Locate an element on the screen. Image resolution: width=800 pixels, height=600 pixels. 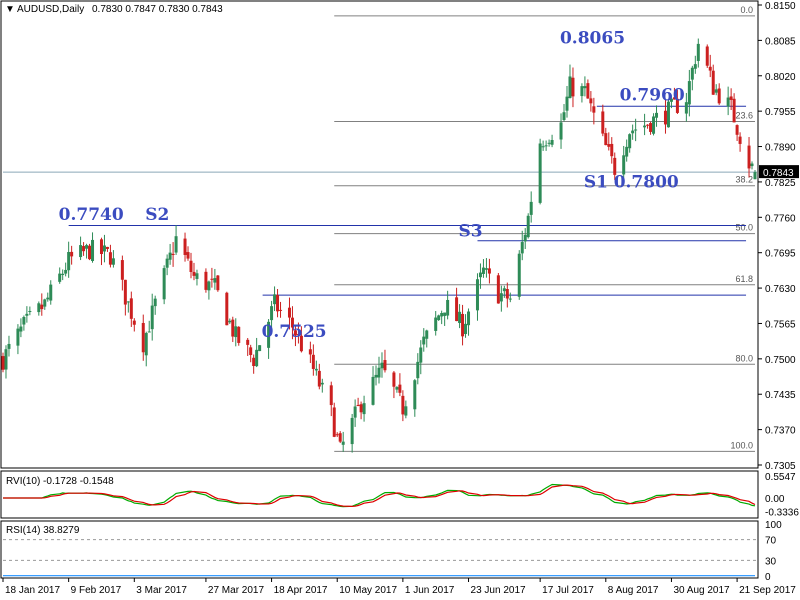
rvi-plot is located at coordinates (379, 495).